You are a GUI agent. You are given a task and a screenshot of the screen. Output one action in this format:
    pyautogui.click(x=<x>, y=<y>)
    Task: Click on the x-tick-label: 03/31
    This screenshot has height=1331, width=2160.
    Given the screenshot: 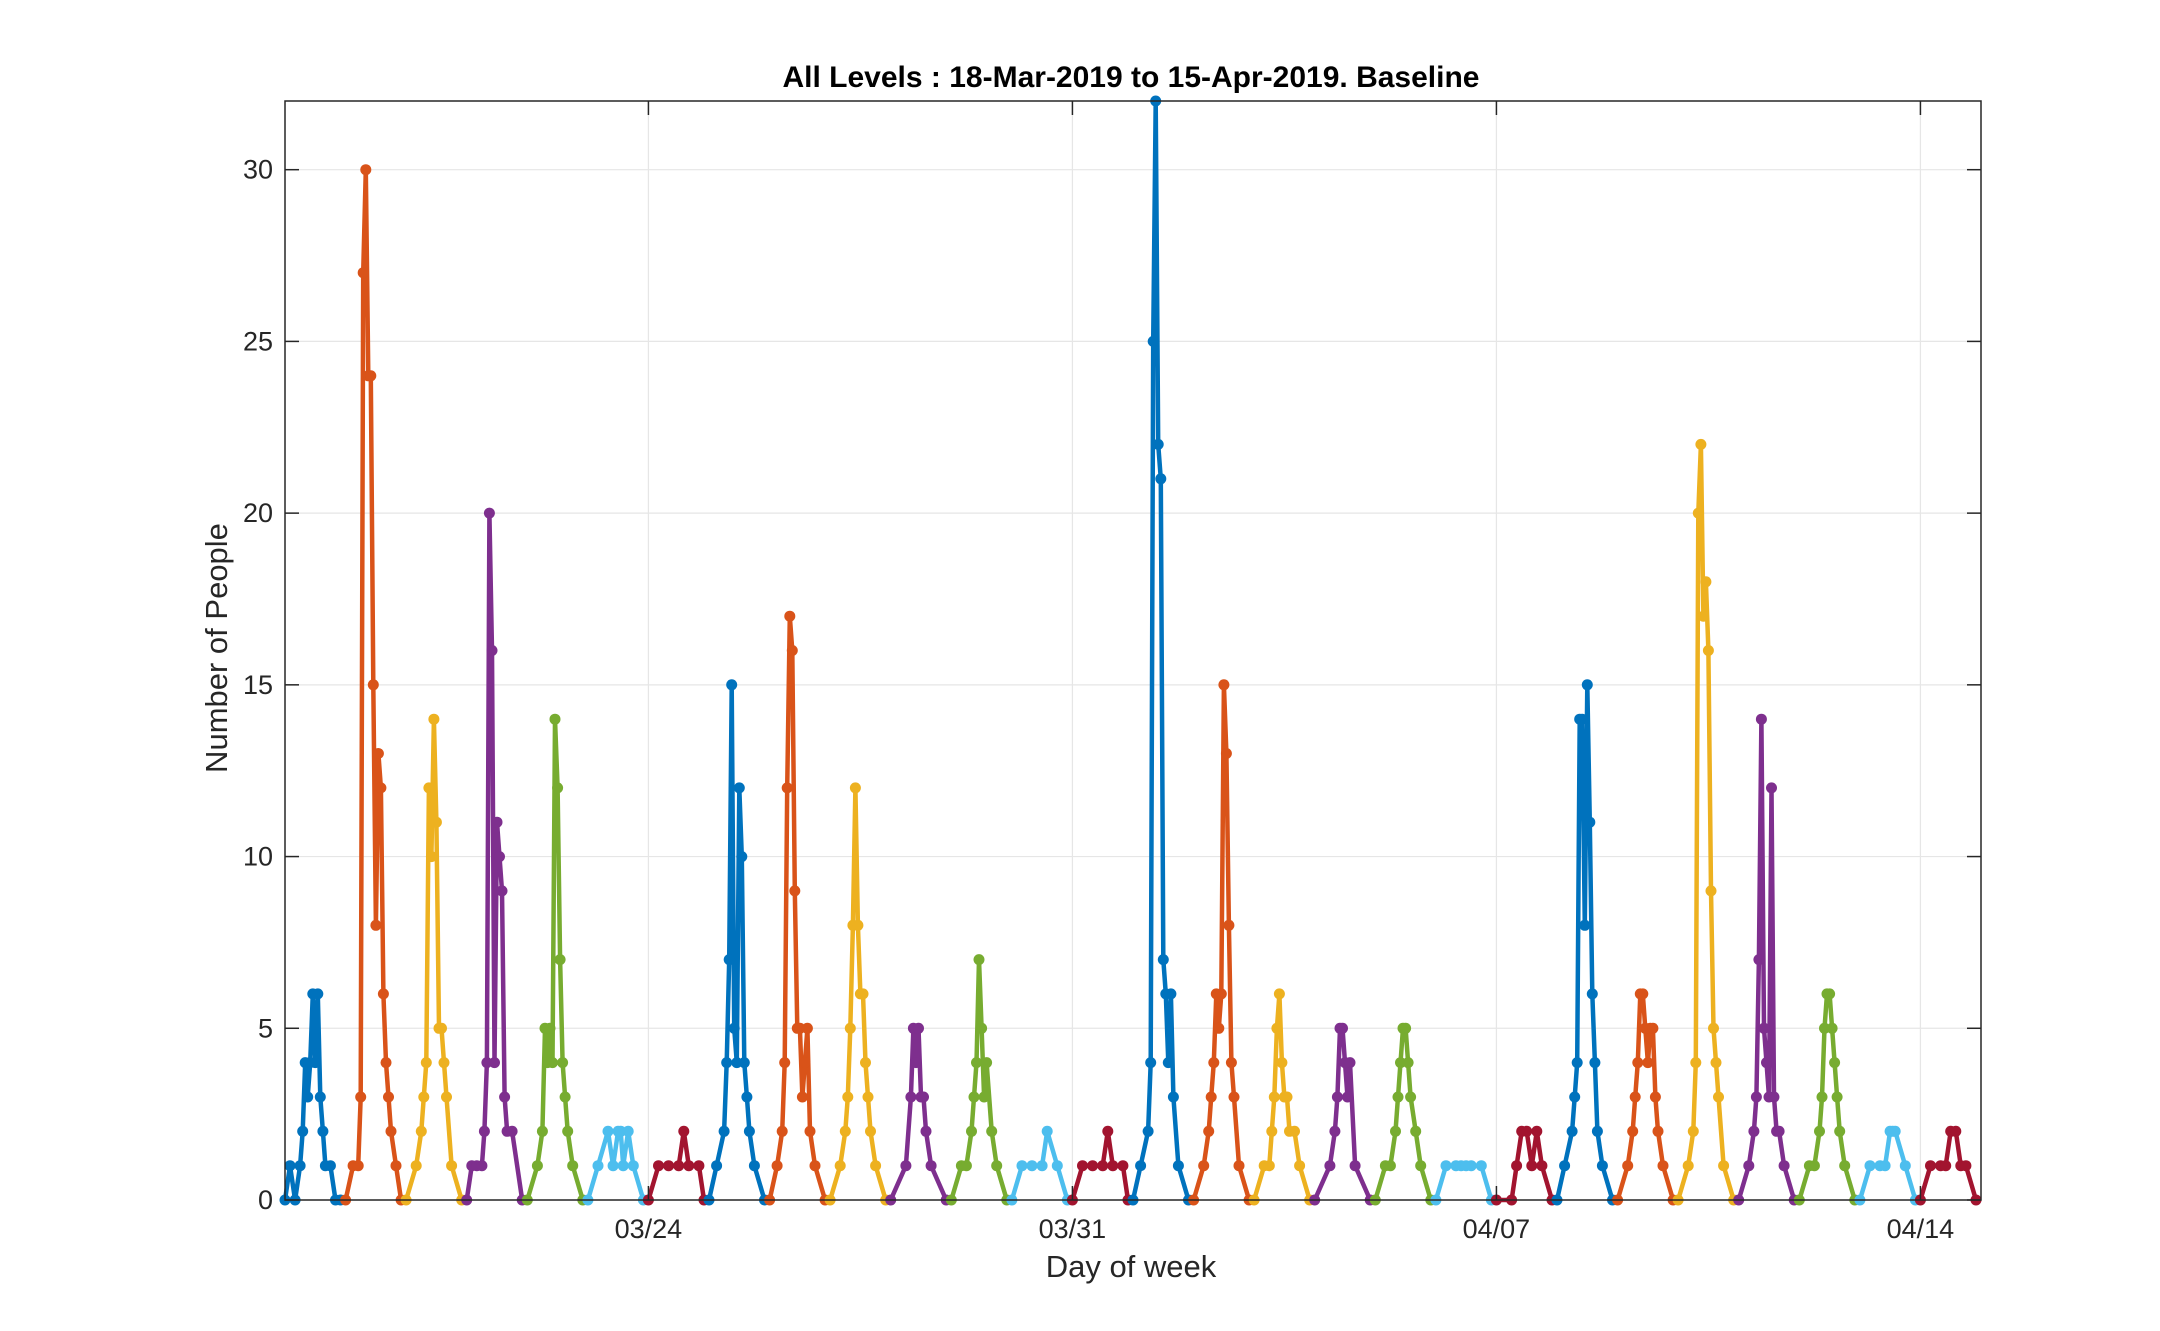 What is the action you would take?
    pyautogui.click(x=1073, y=1229)
    